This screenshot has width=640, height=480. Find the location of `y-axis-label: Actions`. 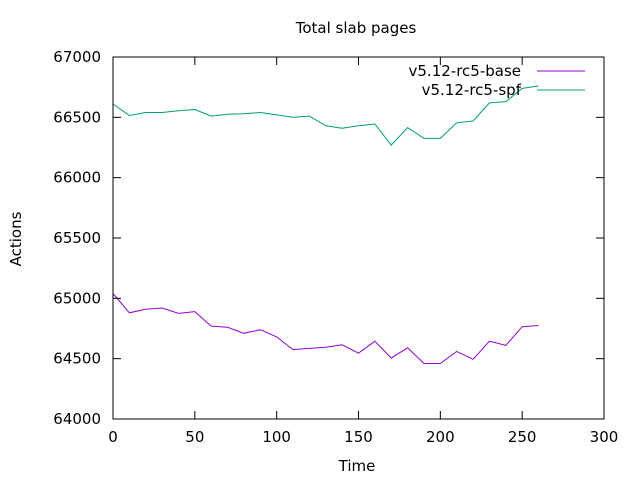

y-axis-label: Actions is located at coordinates (16, 238).